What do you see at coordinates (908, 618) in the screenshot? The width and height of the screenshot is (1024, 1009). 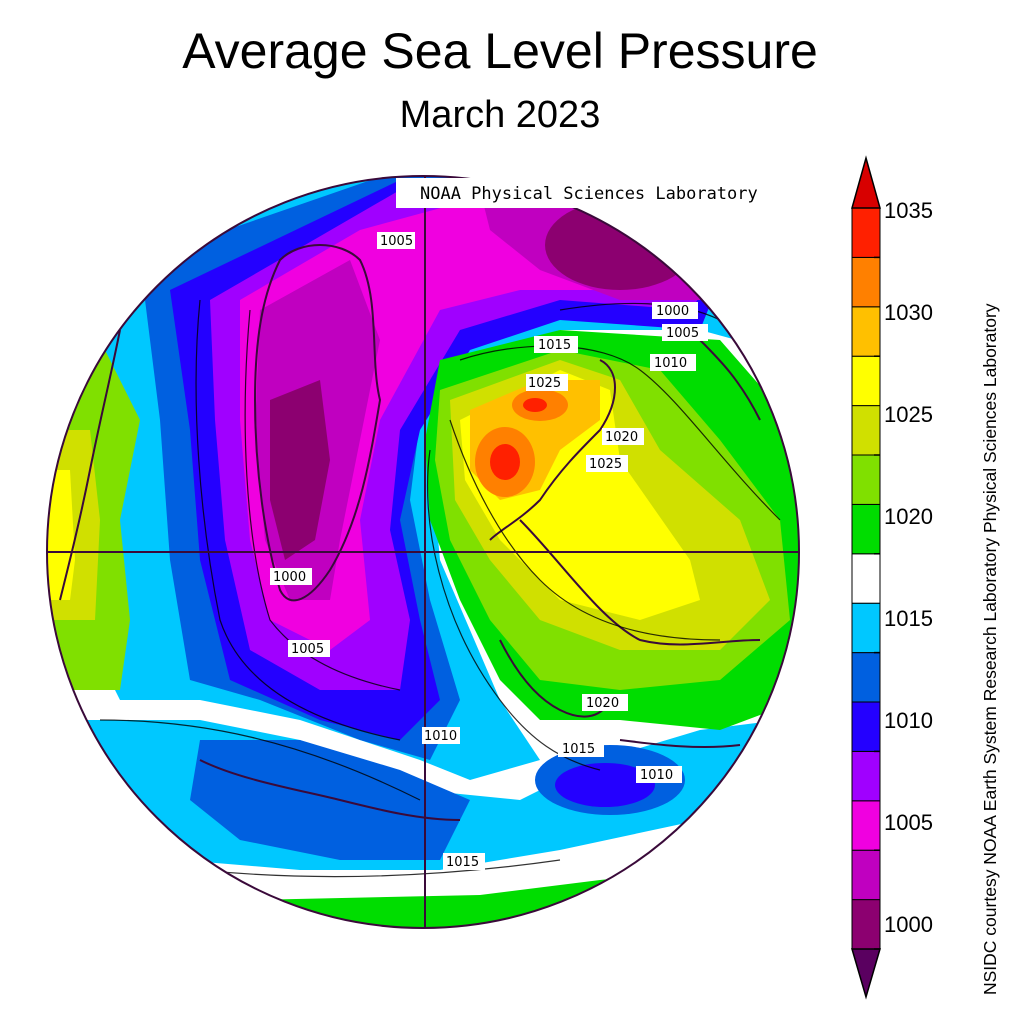 I see `colorbar-label: 1015` at bounding box center [908, 618].